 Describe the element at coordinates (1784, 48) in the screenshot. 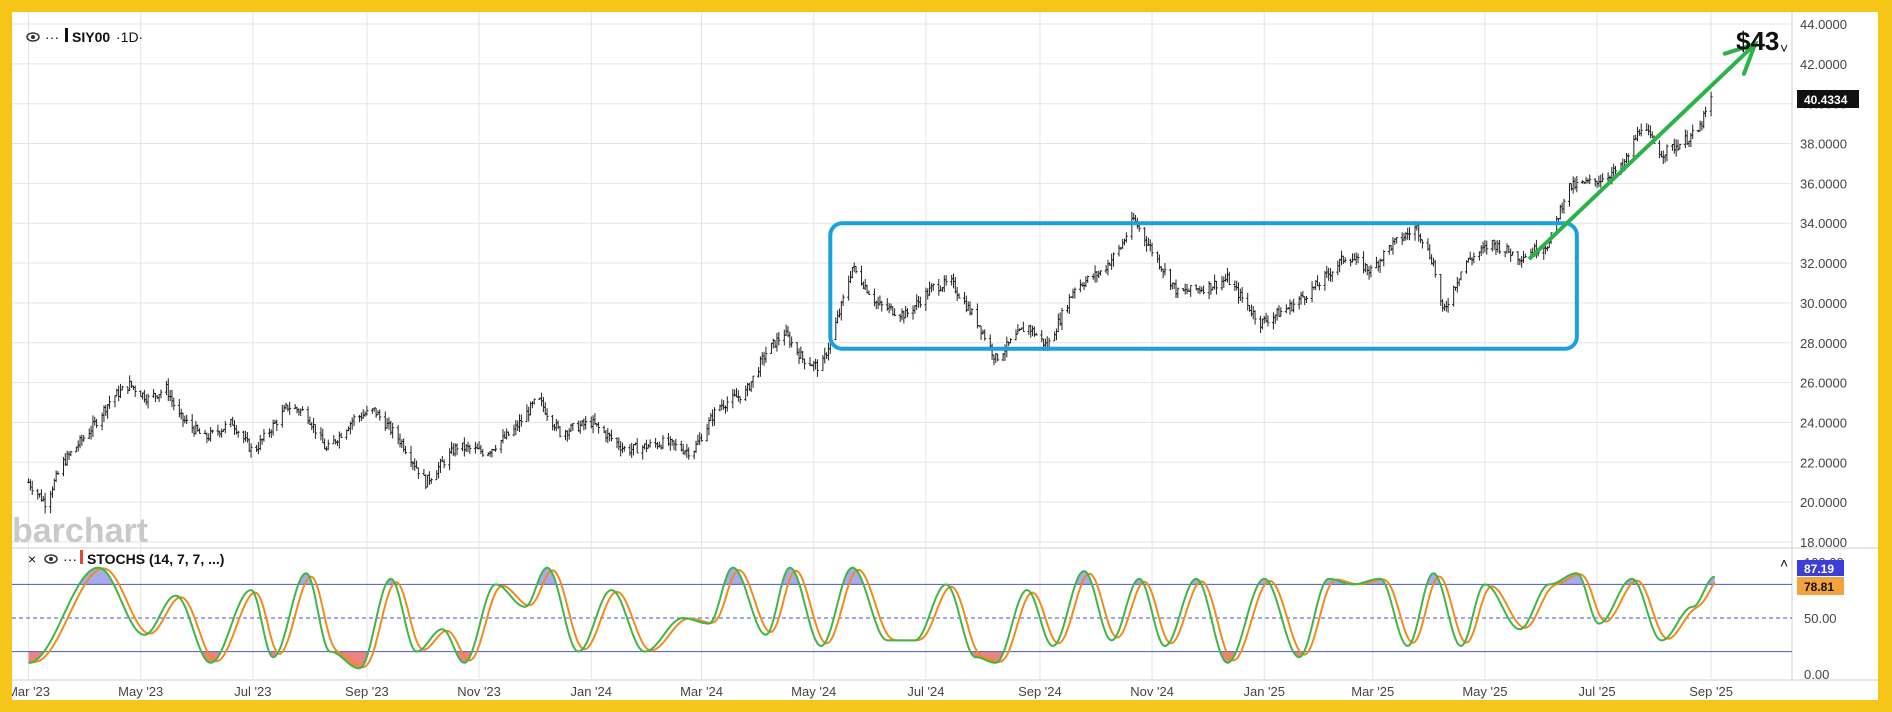

I see `chevron-down-icon: ˅` at that location.